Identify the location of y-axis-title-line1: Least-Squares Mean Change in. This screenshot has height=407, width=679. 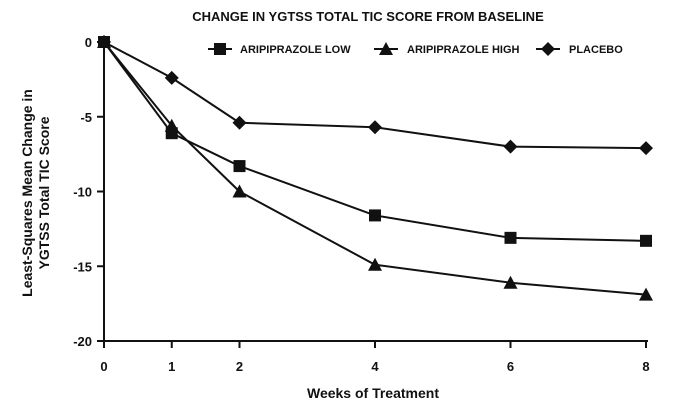
(27, 193).